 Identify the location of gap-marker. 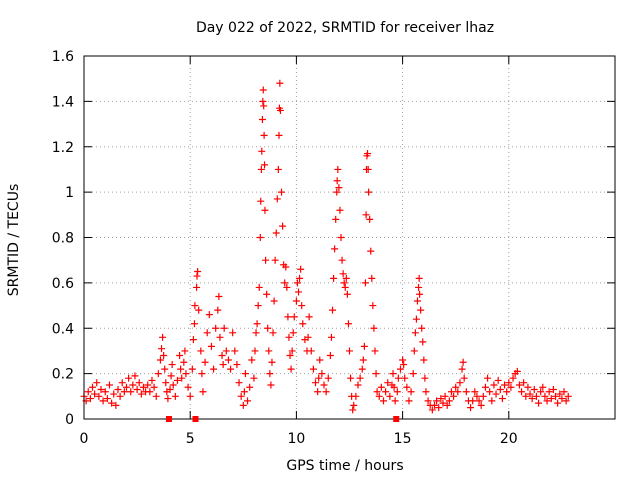
(396, 419).